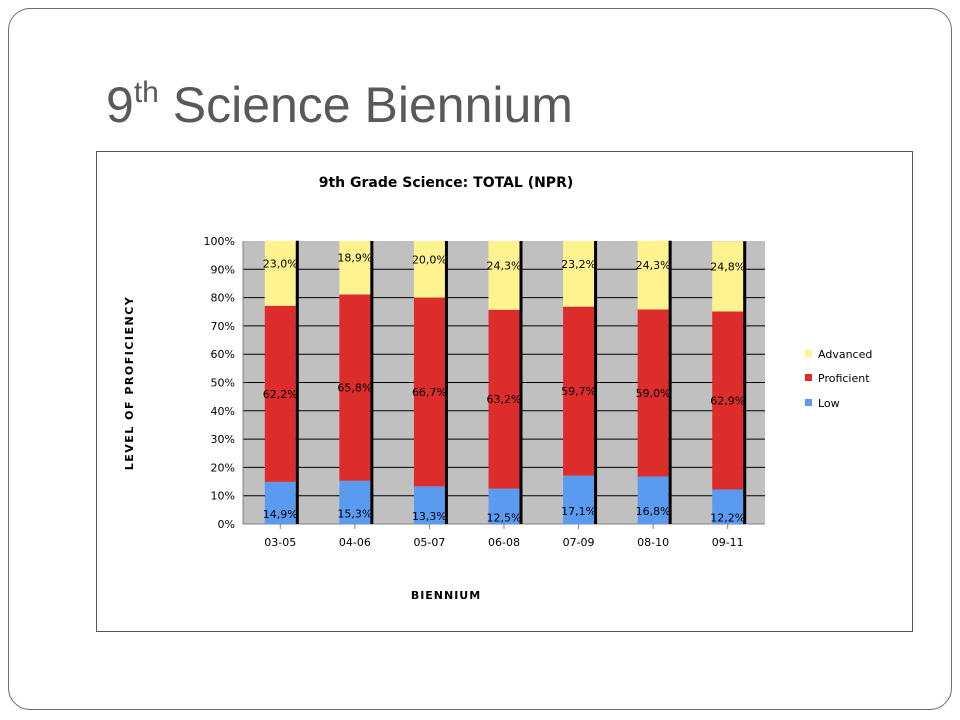  I want to click on data-label-proficient: 62,2%, so click(280, 394).